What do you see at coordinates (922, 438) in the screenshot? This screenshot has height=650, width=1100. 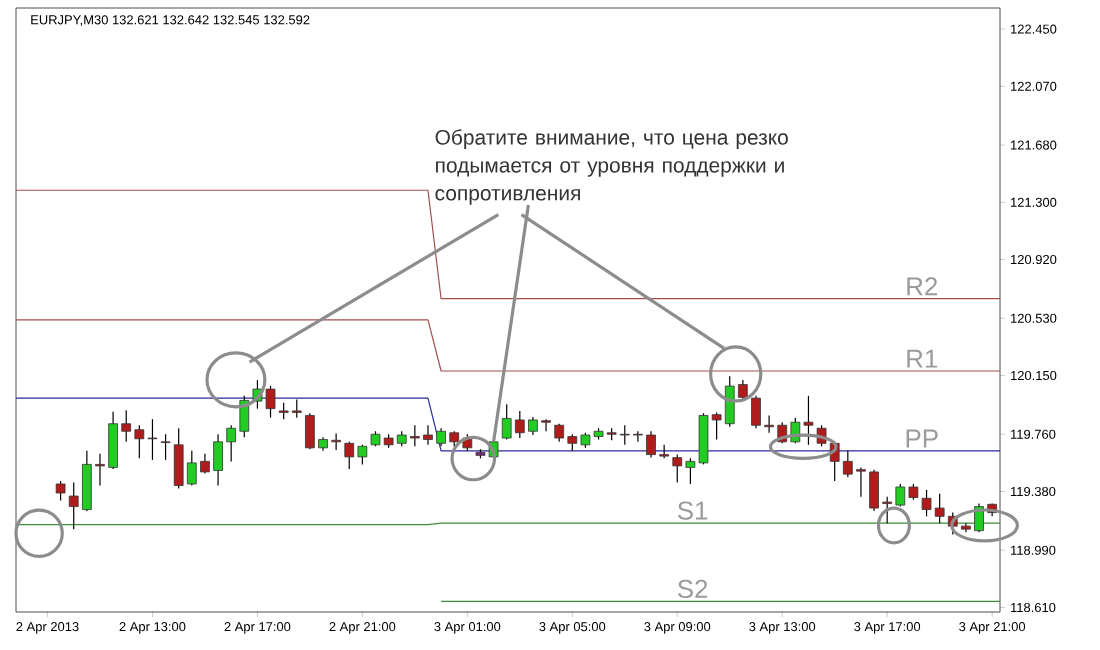 I see `series-label: PP` at bounding box center [922, 438].